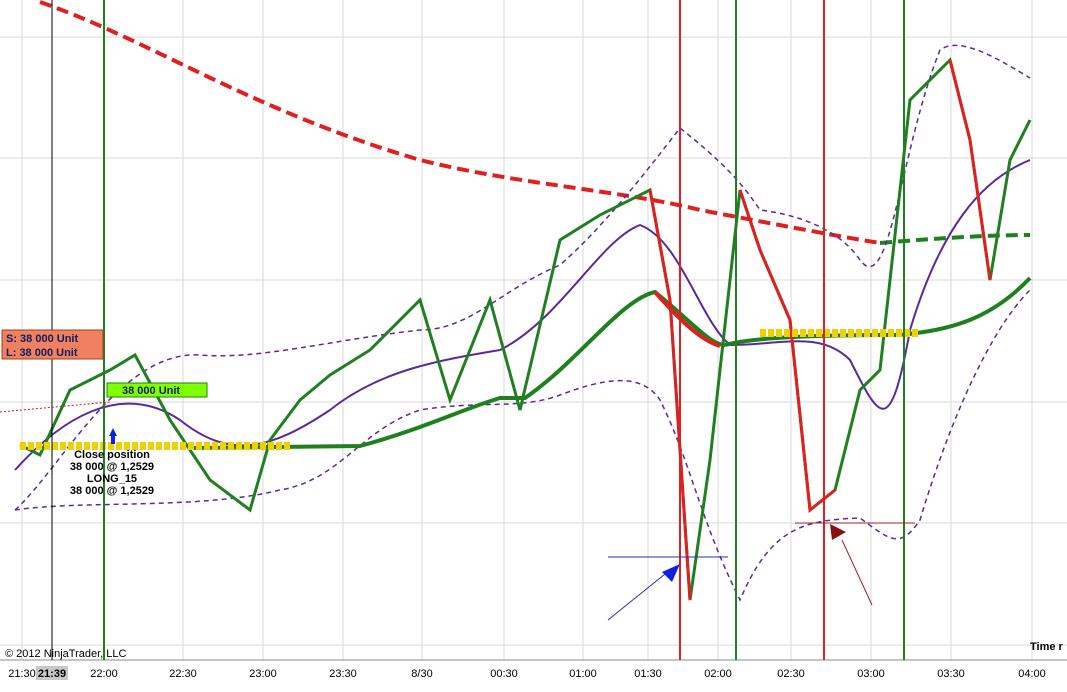 The height and width of the screenshot is (692, 1067). I want to click on time-label: 03:00, so click(871, 674).